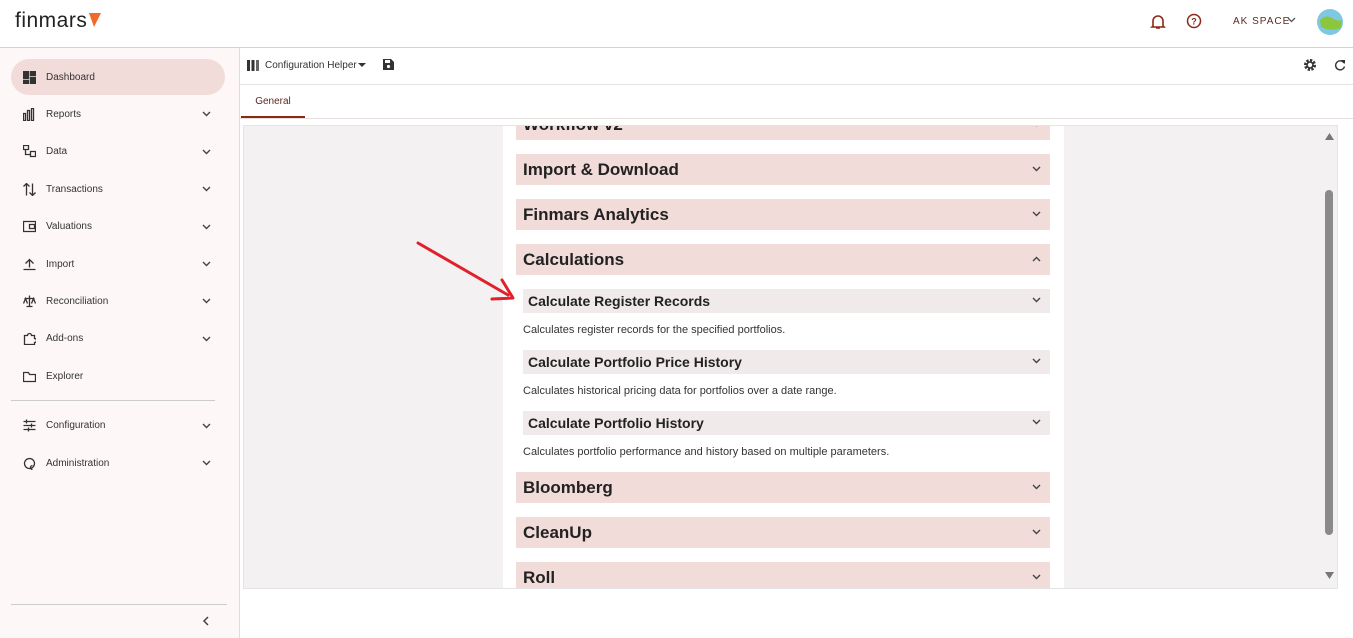  I want to click on logo-mark, so click(95, 20).